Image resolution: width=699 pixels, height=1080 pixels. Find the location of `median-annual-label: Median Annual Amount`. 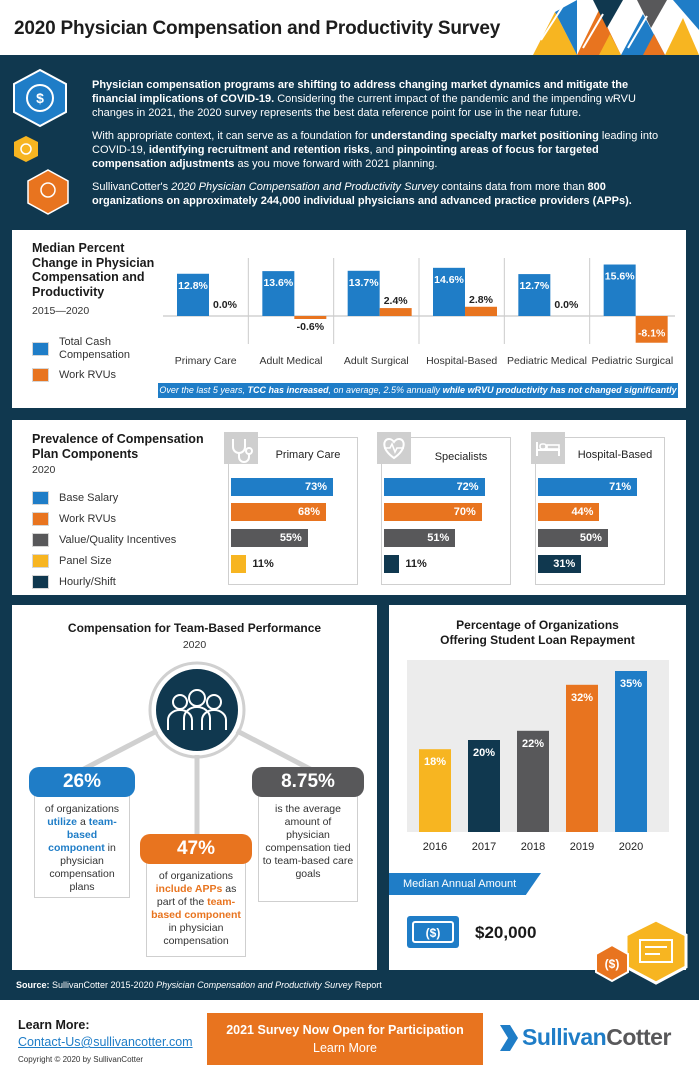

median-annual-label: Median Annual Amount is located at coordinates (465, 884).